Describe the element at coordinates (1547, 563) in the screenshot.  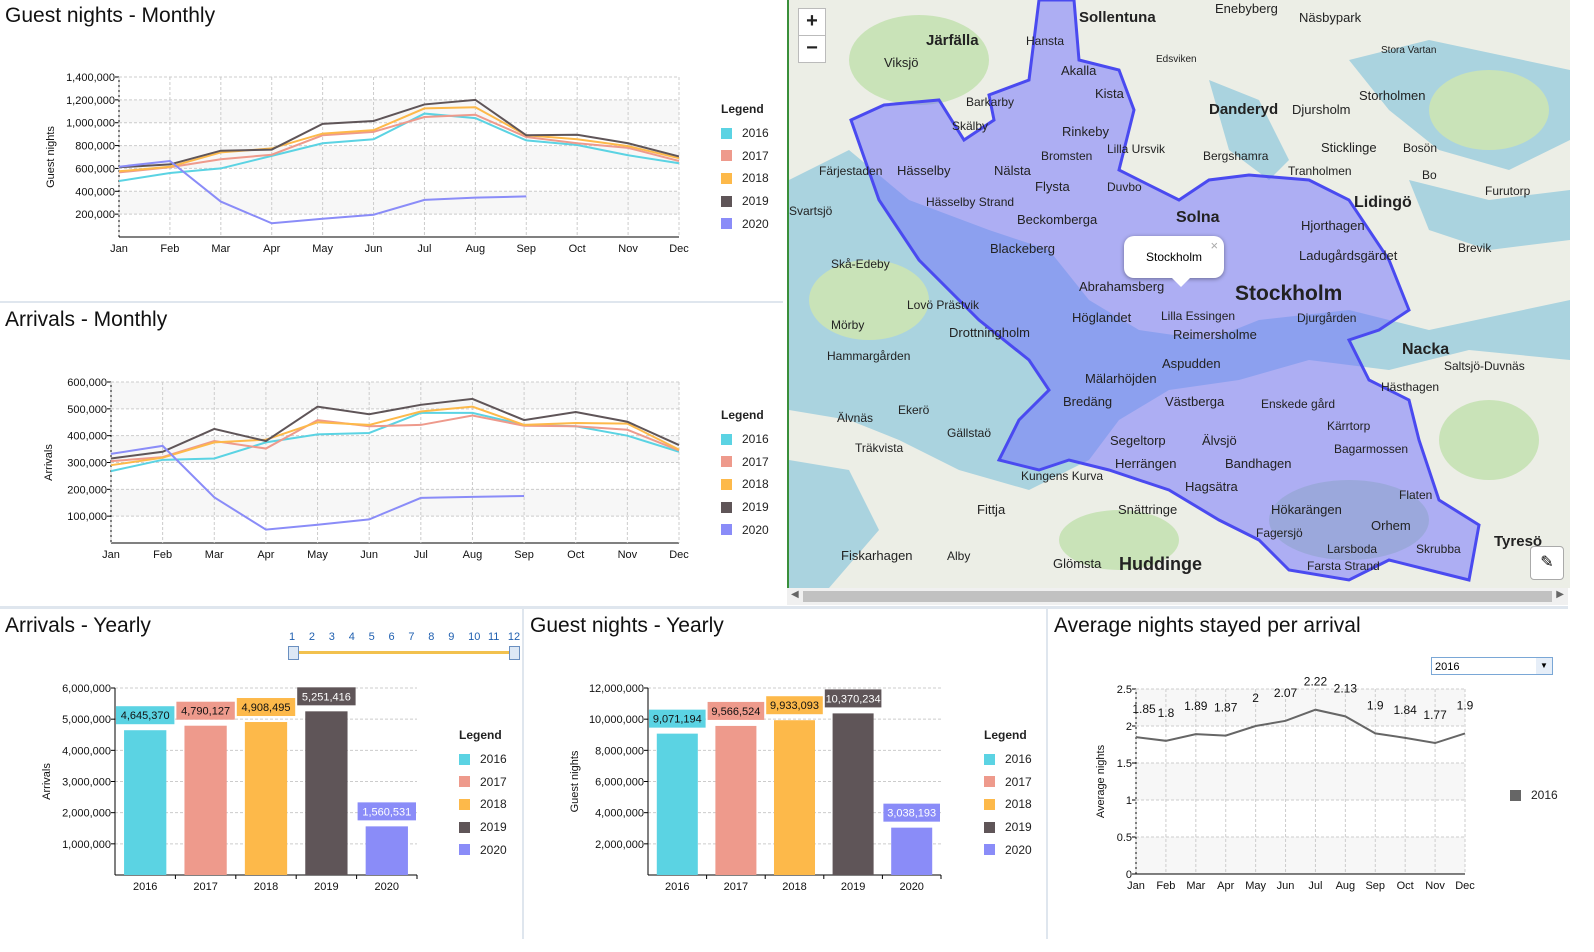
I see `measure-tool-button: ✎` at that location.